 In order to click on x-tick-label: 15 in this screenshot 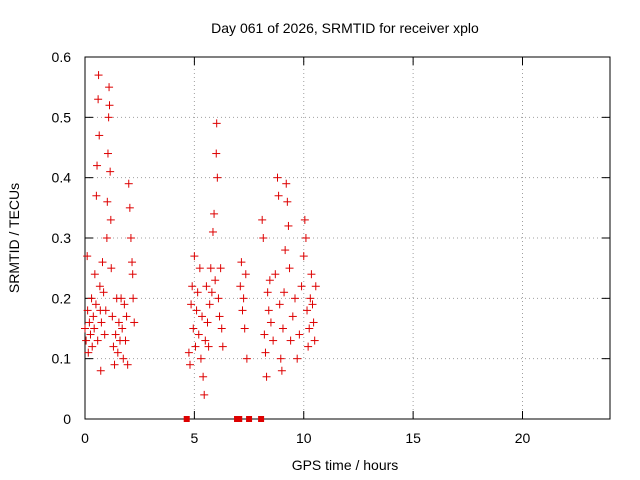, I will do `click(413, 438)`.